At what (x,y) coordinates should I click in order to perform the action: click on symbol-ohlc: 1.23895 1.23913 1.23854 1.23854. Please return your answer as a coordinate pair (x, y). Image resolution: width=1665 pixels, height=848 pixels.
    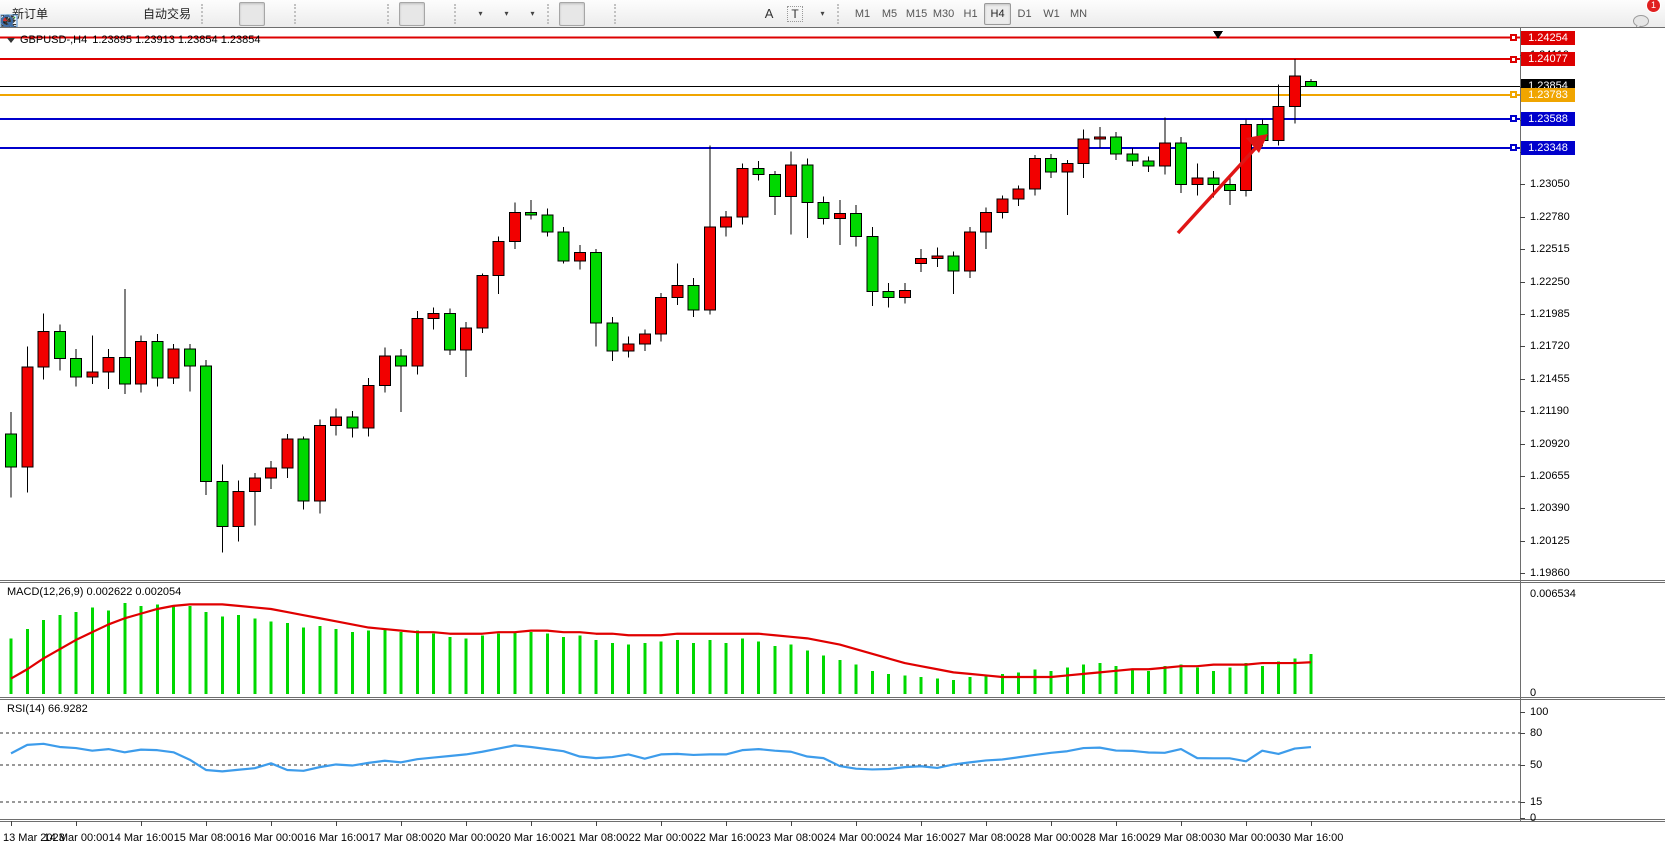
    Looking at the image, I should click on (176, 40).